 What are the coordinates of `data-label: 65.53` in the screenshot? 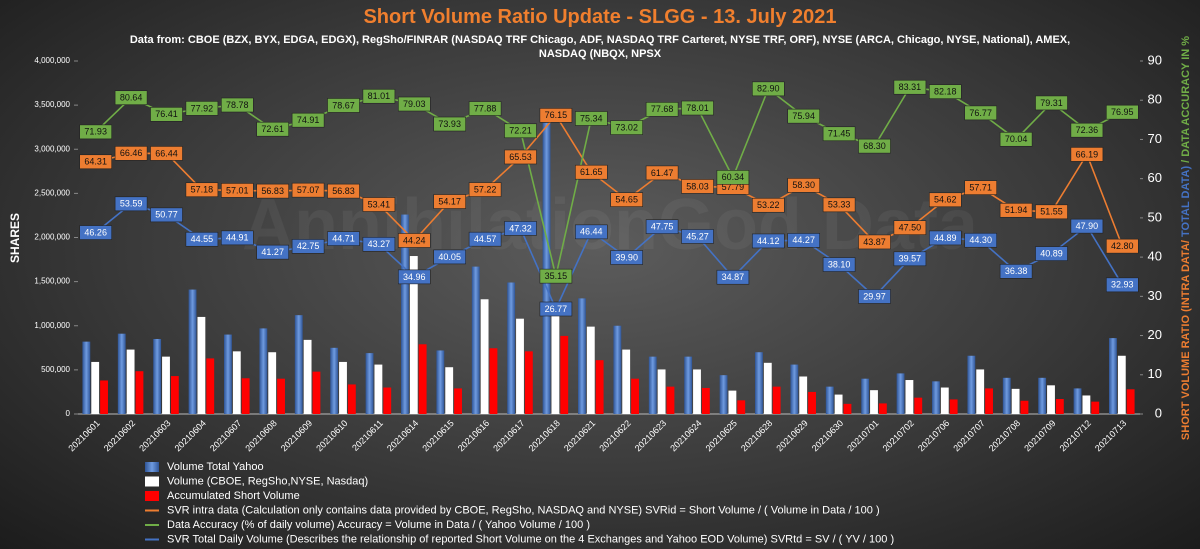 It's located at (520, 157).